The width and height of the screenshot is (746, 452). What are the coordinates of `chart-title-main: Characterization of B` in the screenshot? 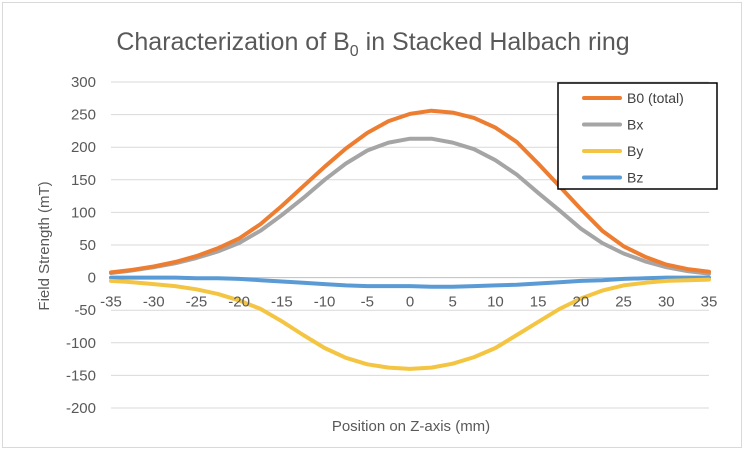 It's located at (232, 42).